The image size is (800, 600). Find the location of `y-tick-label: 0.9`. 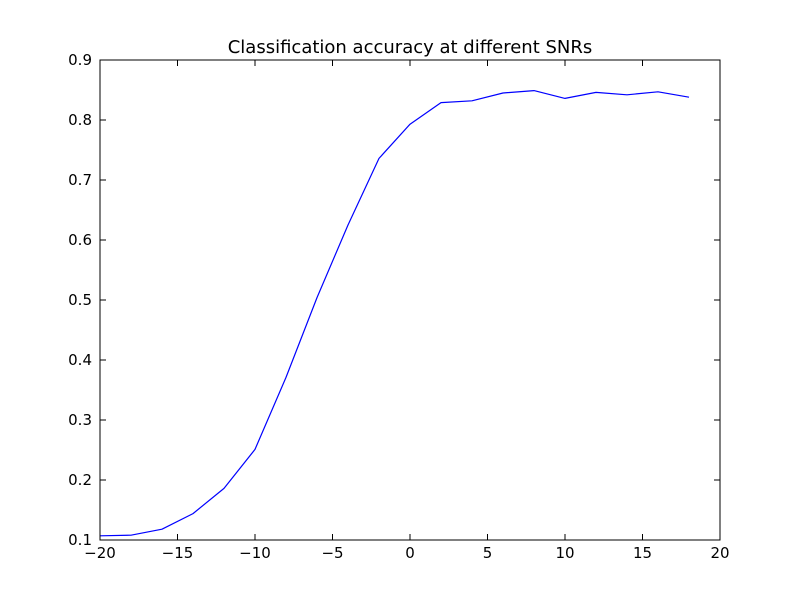

y-tick-label: 0.9 is located at coordinates (80, 60).